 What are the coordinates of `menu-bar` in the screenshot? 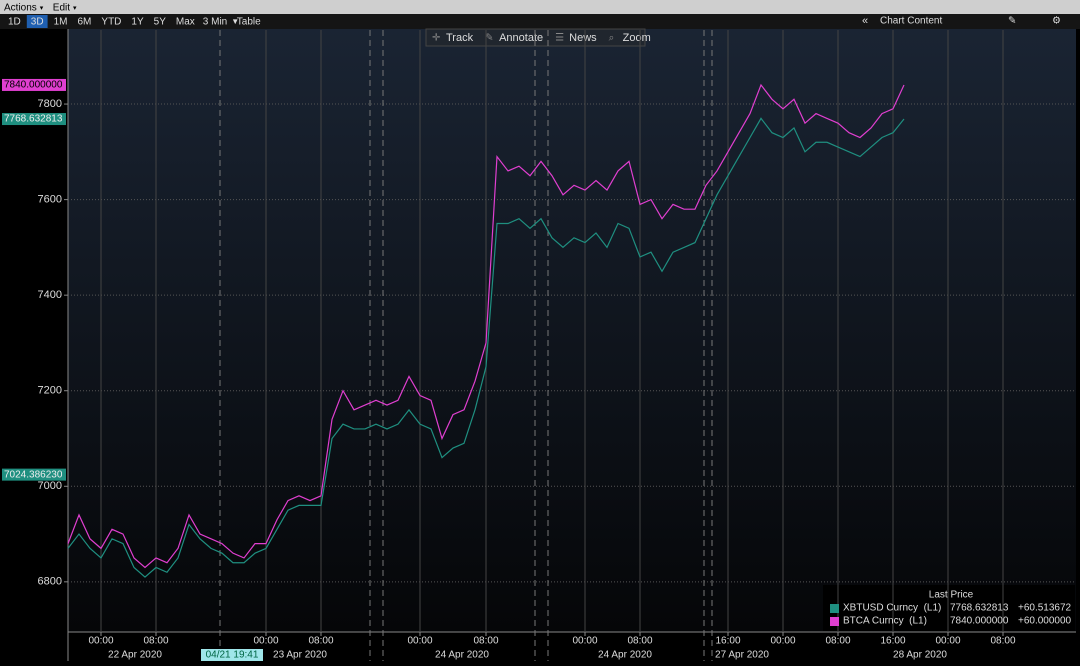 It's located at (540, 7).